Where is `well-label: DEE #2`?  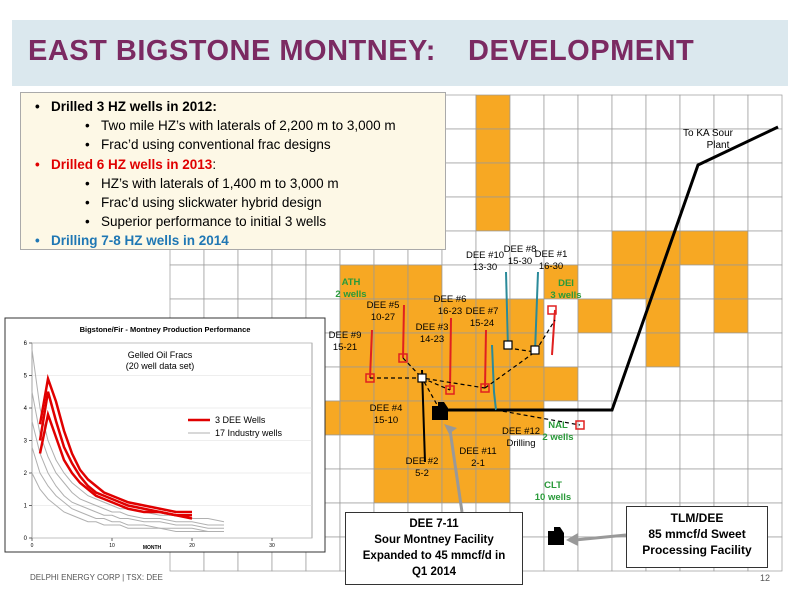
well-label: DEE #2 is located at coordinates (422, 461).